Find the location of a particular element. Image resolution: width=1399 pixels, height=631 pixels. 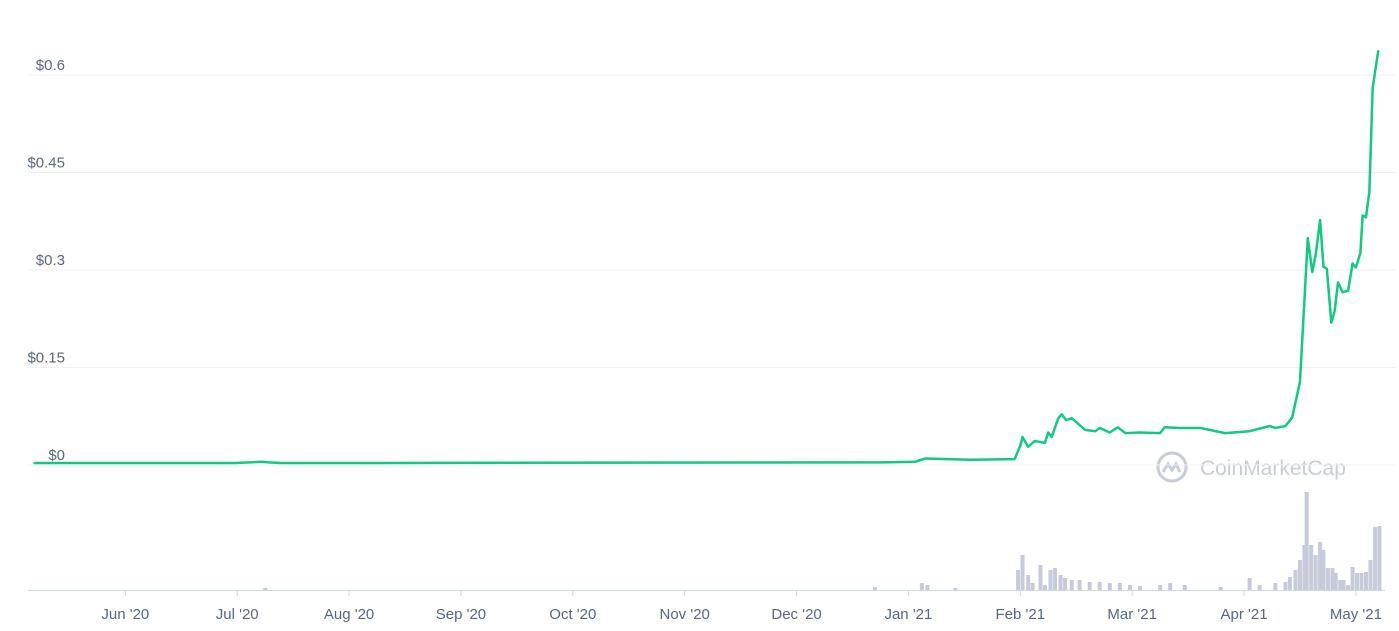

x-tick-label: May '21 is located at coordinates (1356, 614).